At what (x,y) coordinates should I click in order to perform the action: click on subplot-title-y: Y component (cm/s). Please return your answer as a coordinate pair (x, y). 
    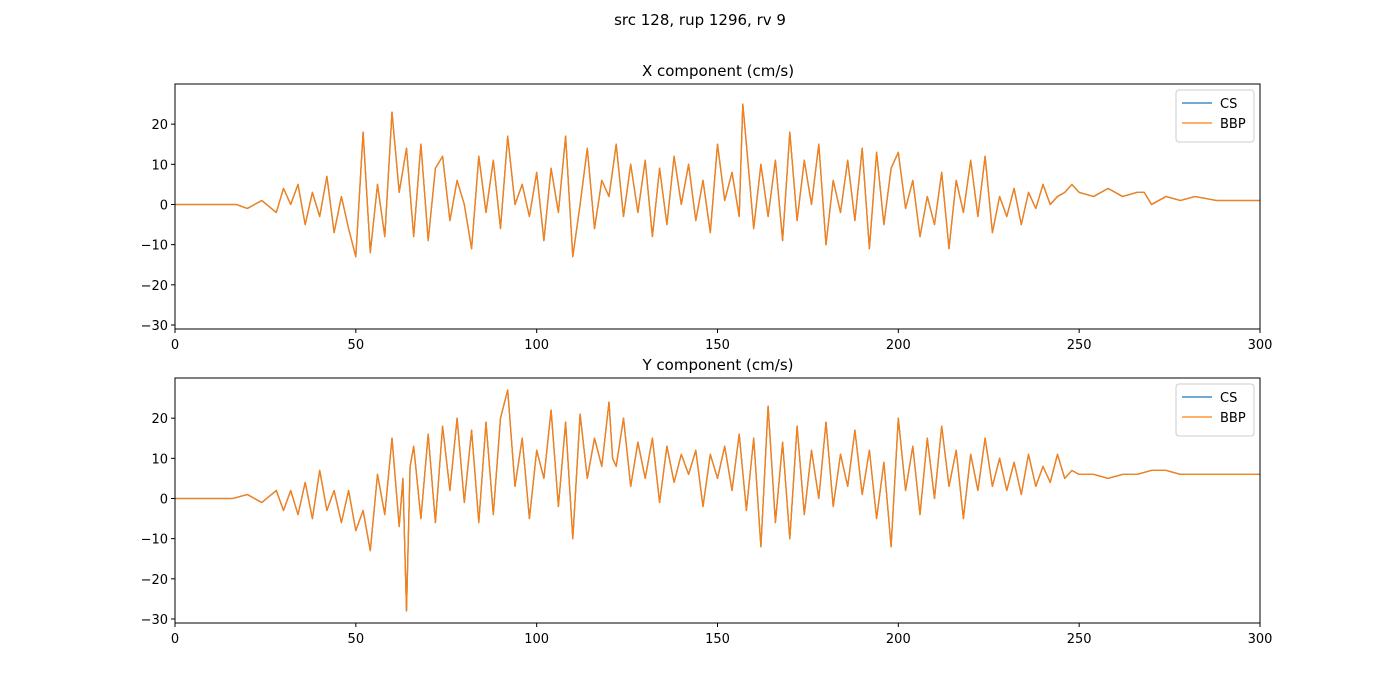
    Looking at the image, I should click on (718, 365).